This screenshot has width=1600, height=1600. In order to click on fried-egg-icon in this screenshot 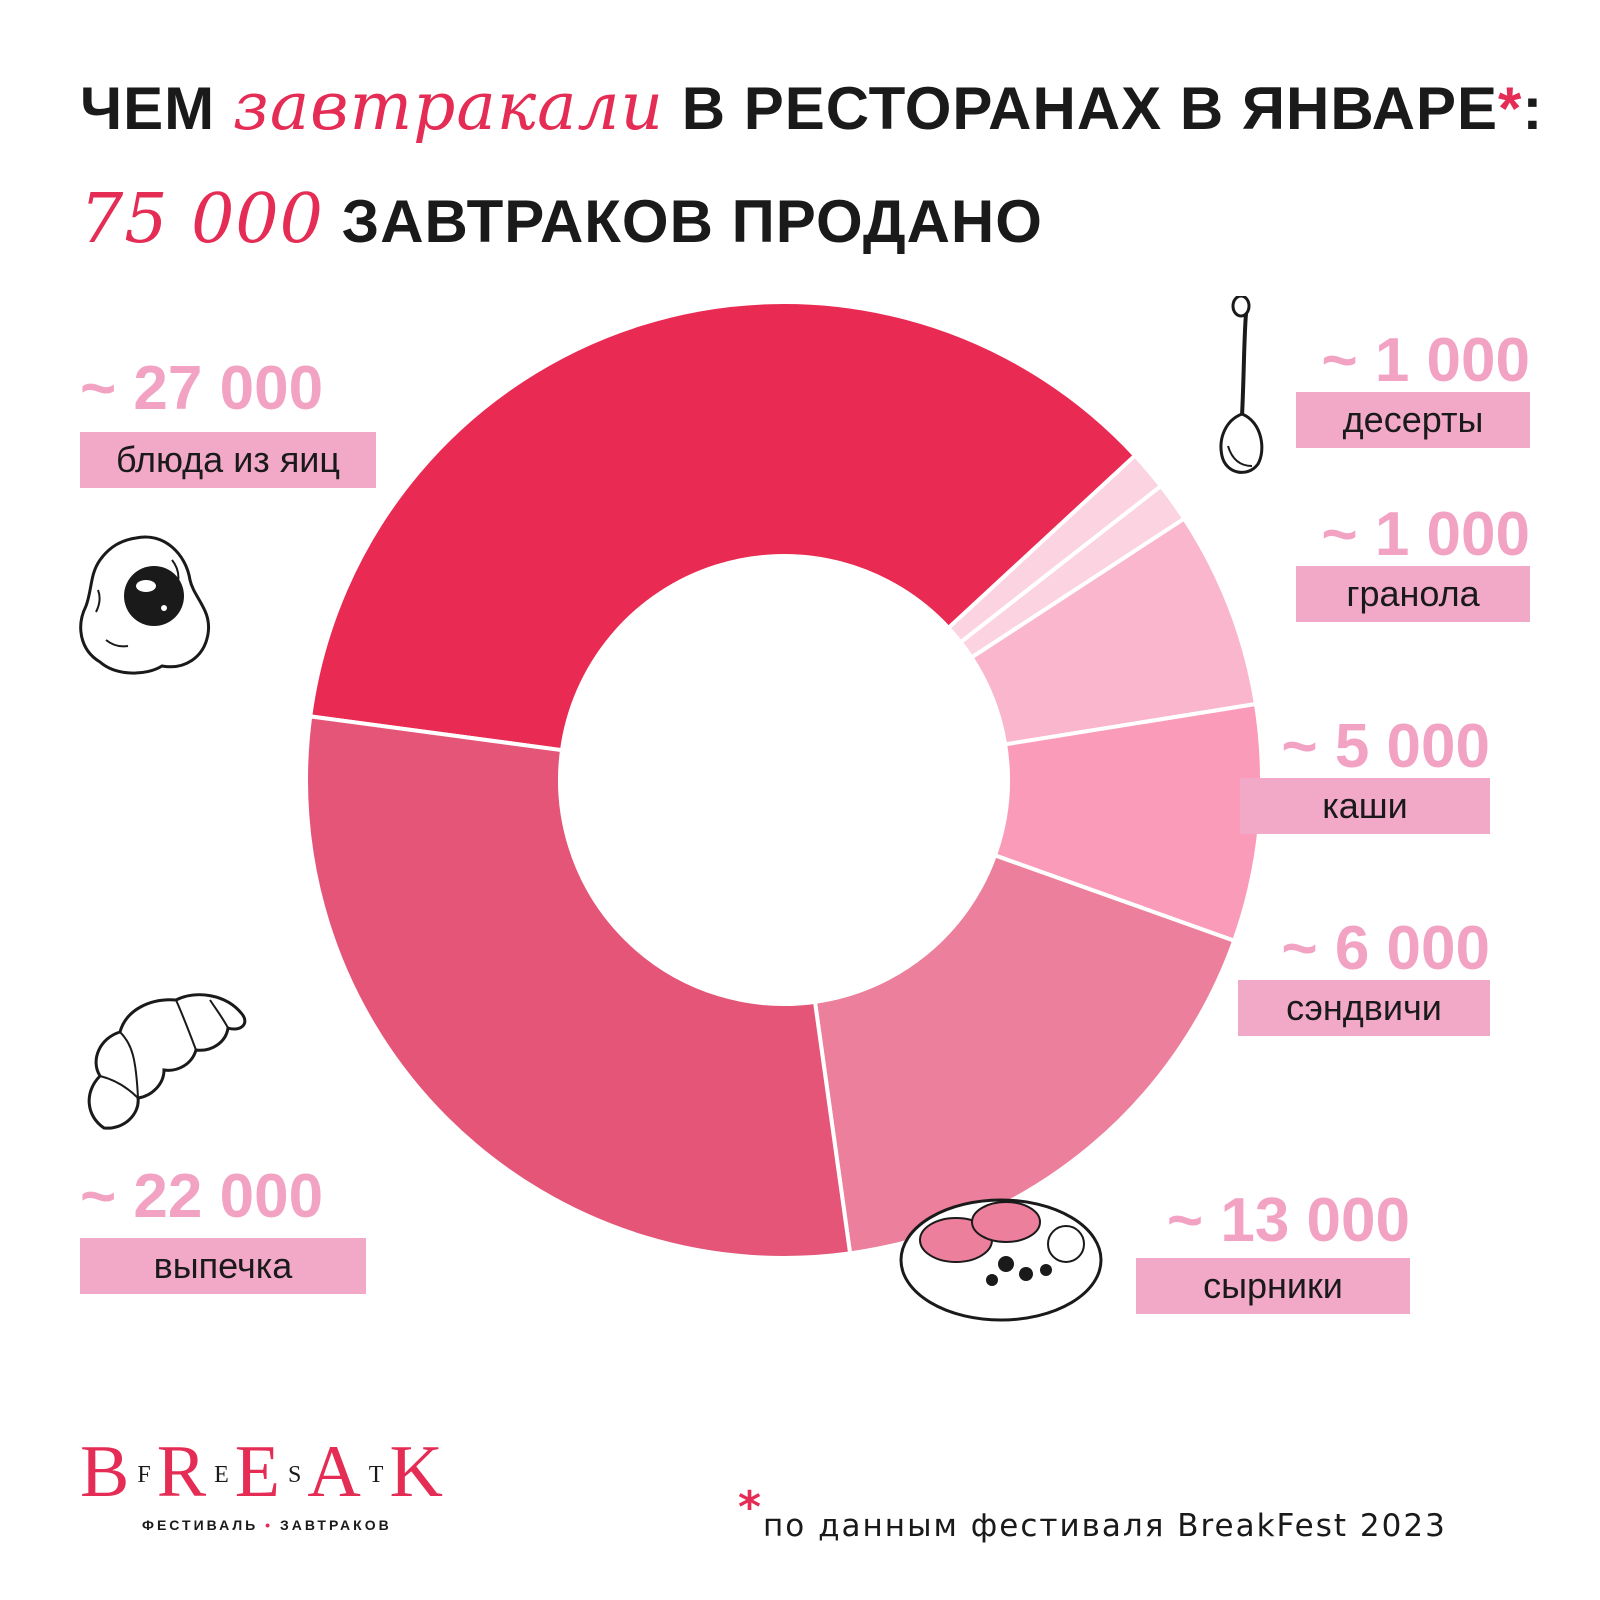, I will do `click(145, 605)`.